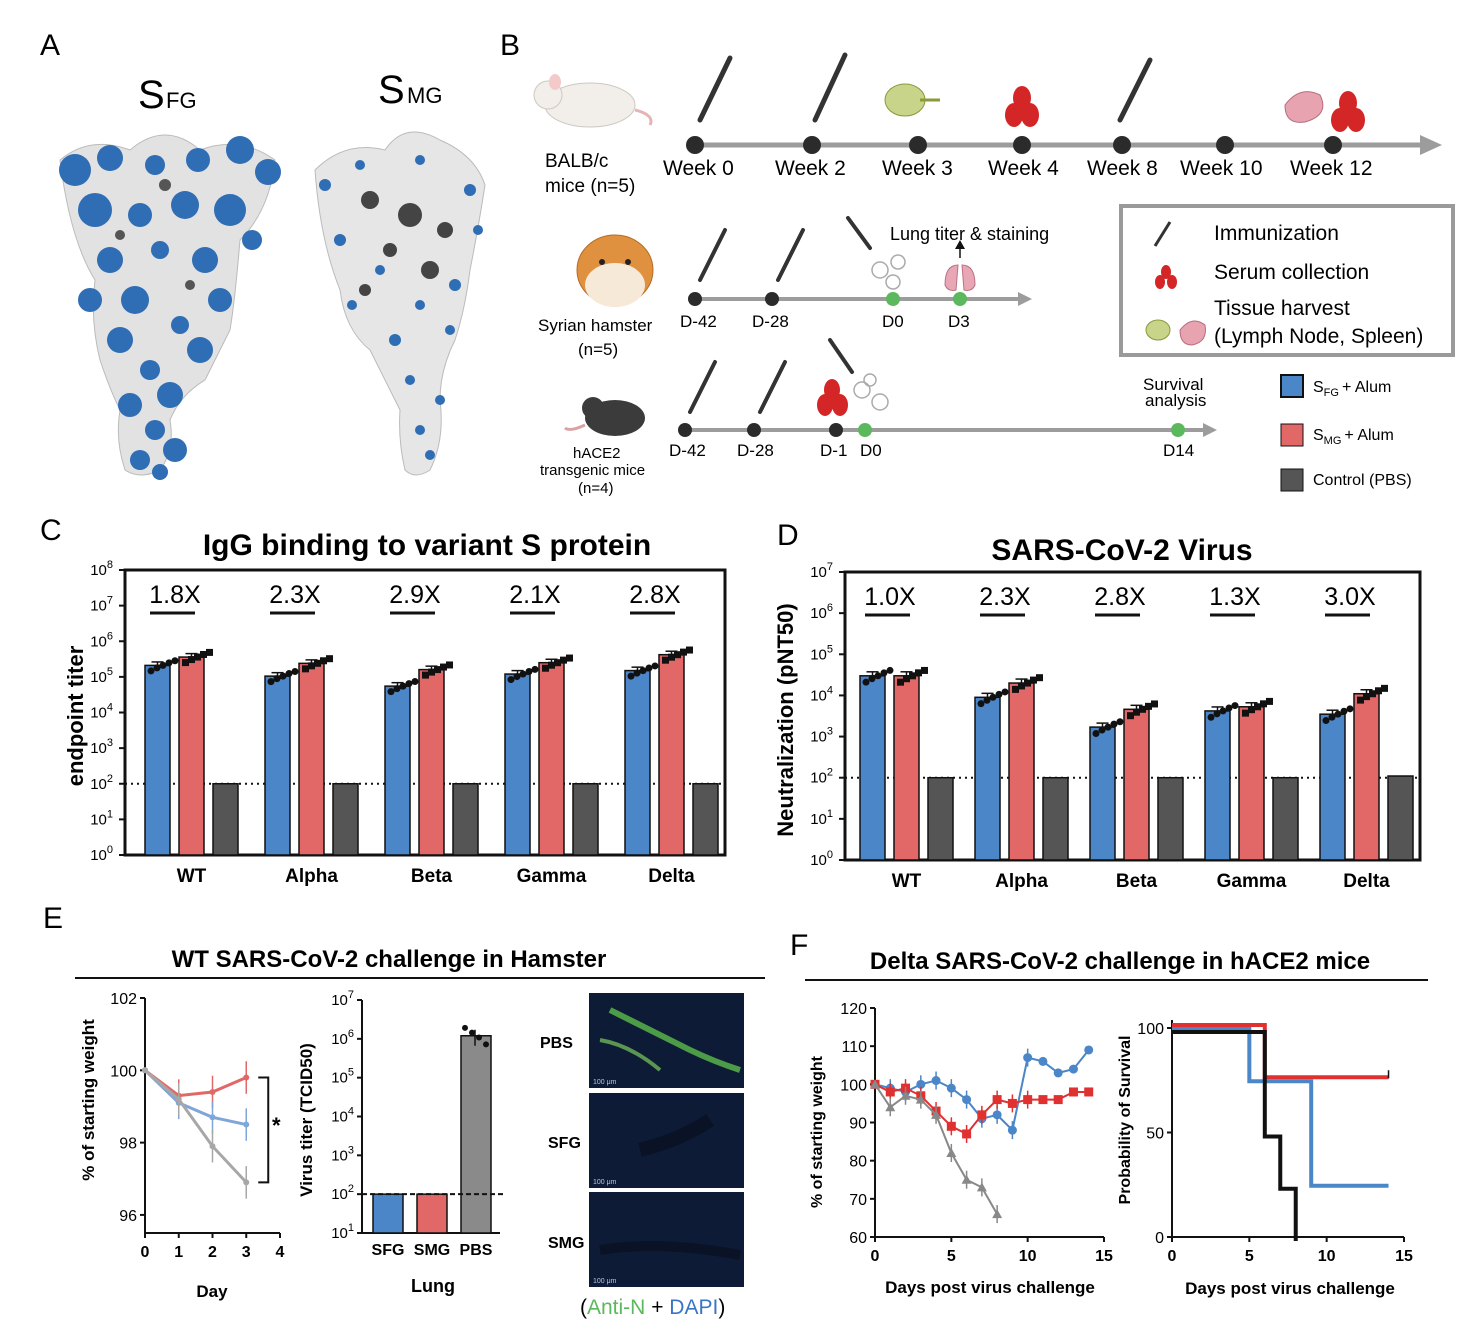 This screenshot has width=1484, height=1334. What do you see at coordinates (630, 1055) in the screenshot?
I see `anti-n-stain-pbs` at bounding box center [630, 1055].